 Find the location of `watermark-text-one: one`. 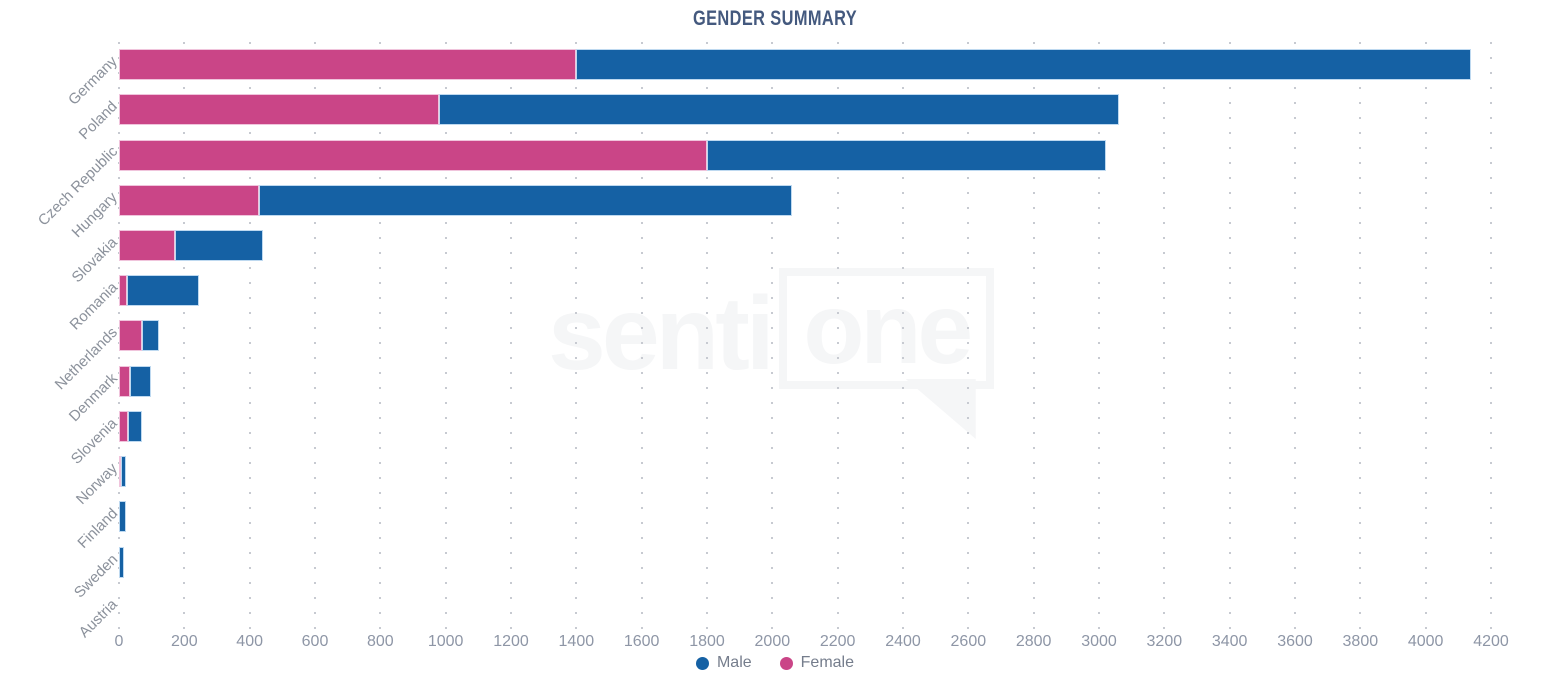

watermark-text-one: one is located at coordinates (888, 328).